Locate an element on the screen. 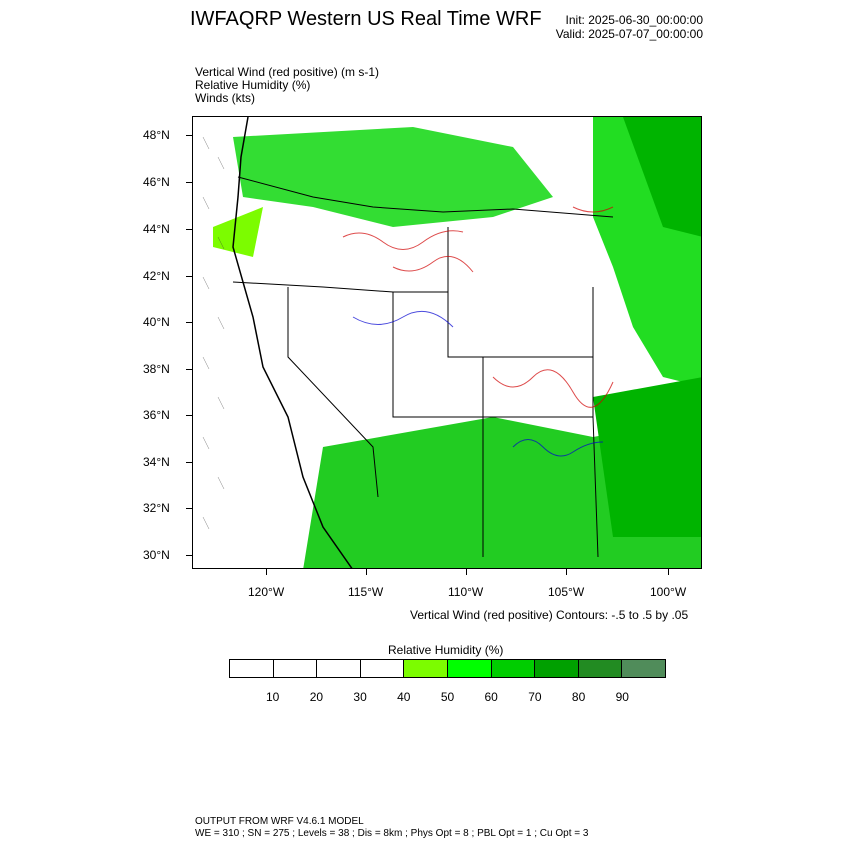  vertical-wind-contours is located at coordinates (478, 331).